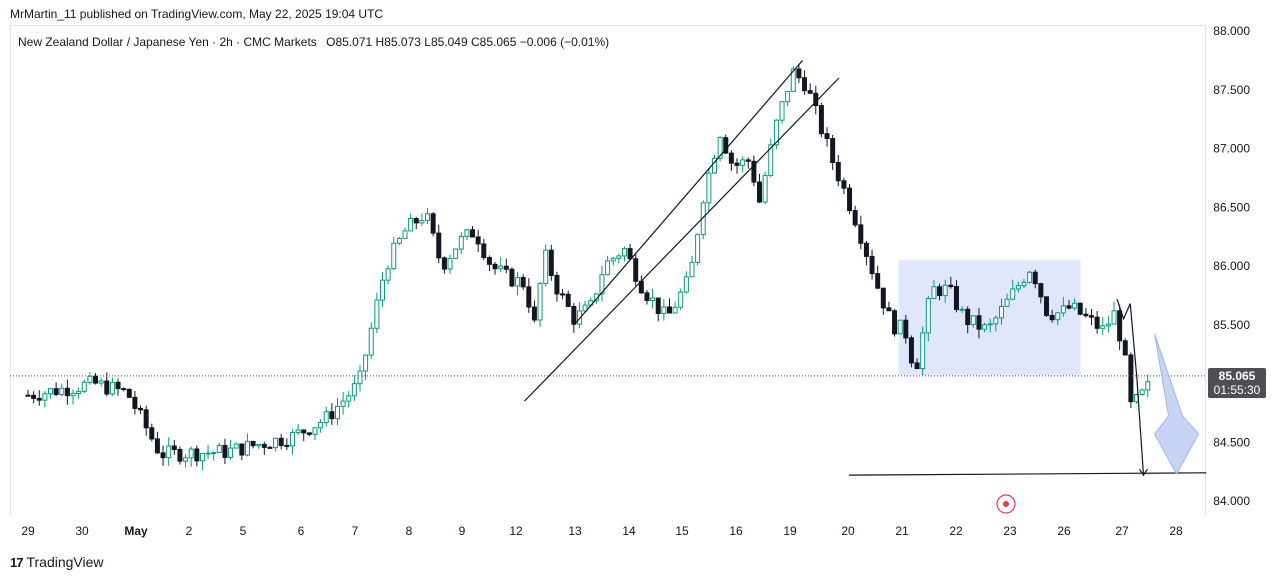 The width and height of the screenshot is (1281, 580). What do you see at coordinates (1231, 90) in the screenshot?
I see `price-tick-label: 87.500` at bounding box center [1231, 90].